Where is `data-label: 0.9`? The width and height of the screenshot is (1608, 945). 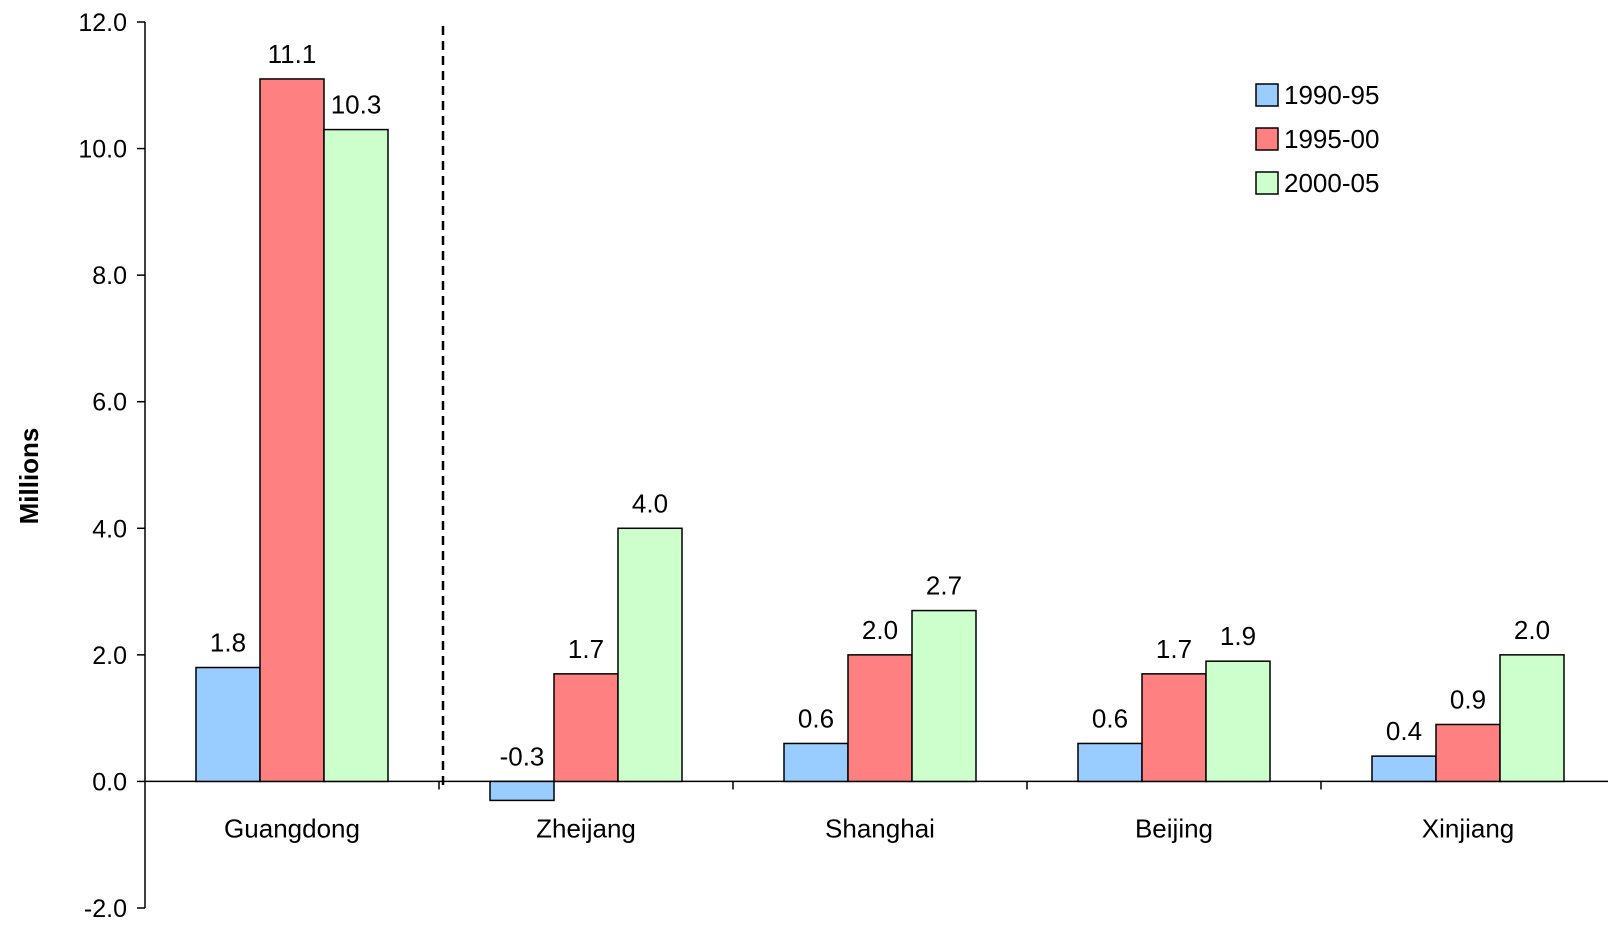
data-label: 0.9 is located at coordinates (1468, 699).